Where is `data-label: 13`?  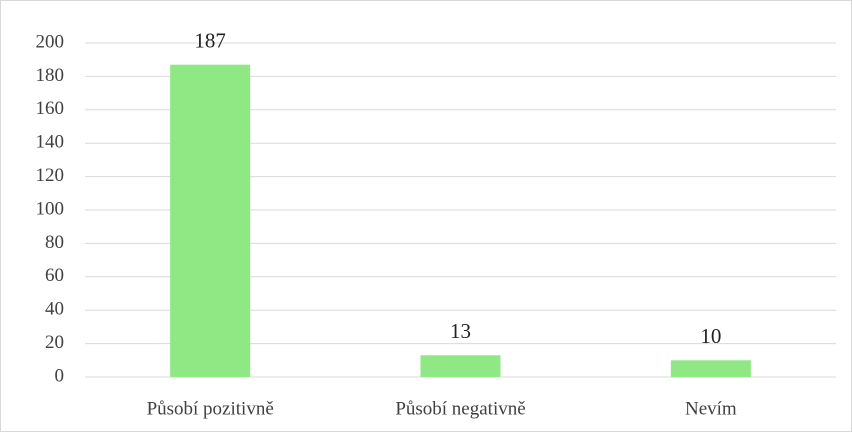
data-label: 13 is located at coordinates (460, 331).